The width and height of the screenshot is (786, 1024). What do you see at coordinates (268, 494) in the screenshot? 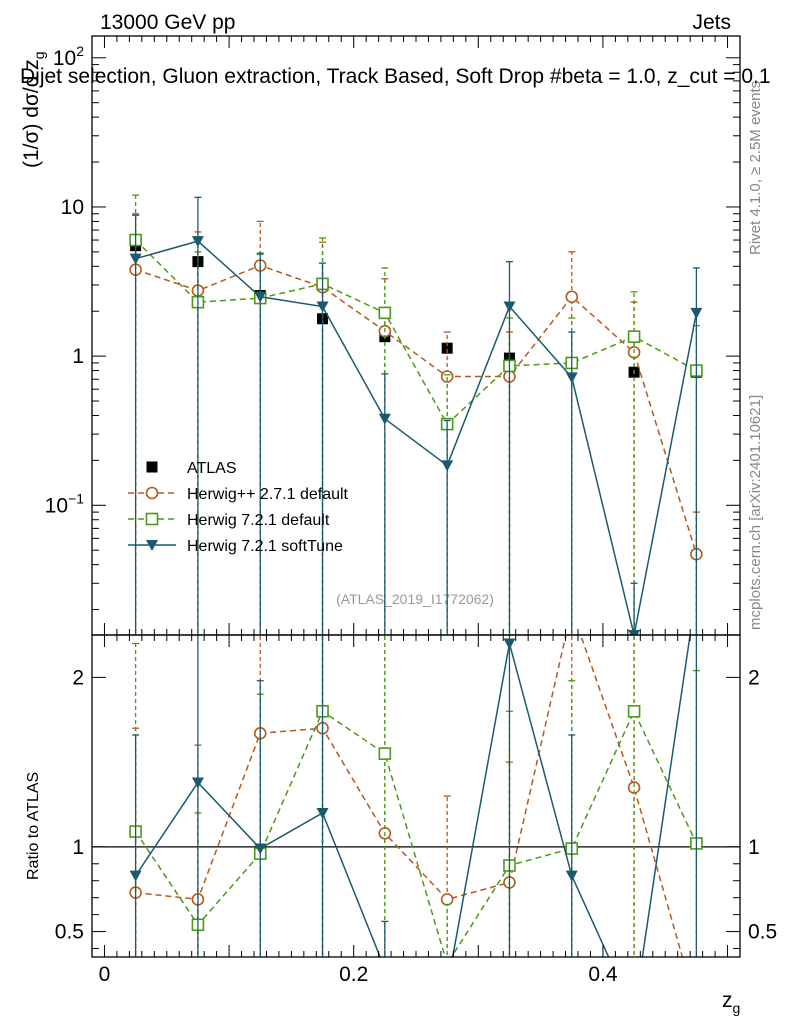
I see `legend-label: Herwig++ 2.7.1 default` at bounding box center [268, 494].